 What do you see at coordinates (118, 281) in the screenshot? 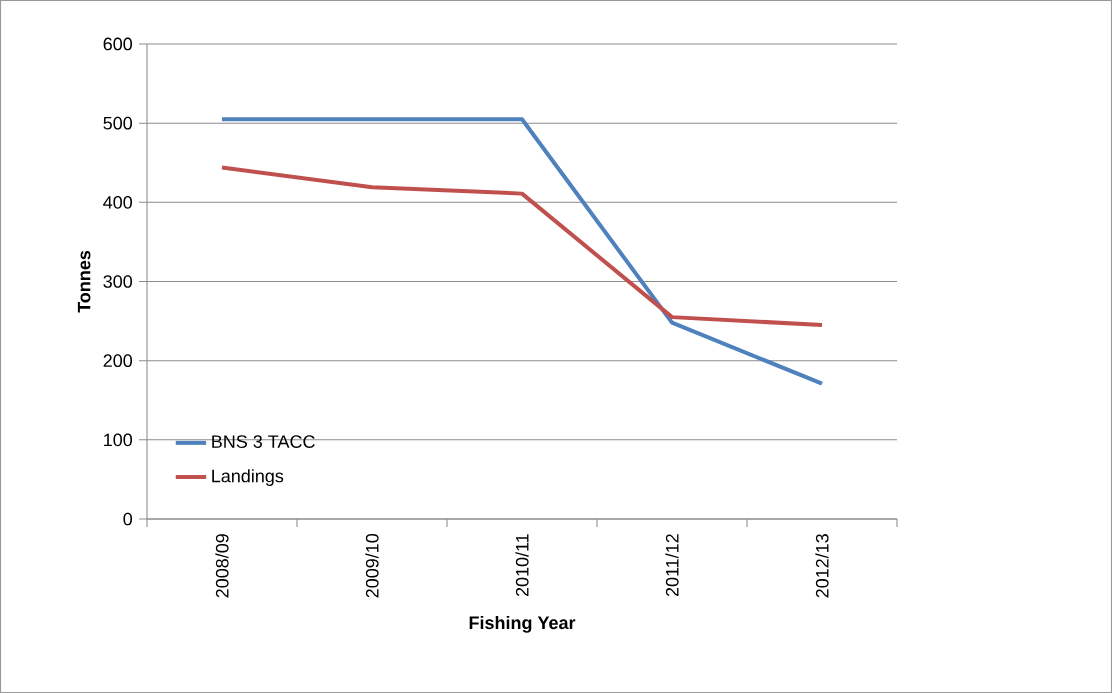
I see `y-tick-label: 300` at bounding box center [118, 281].